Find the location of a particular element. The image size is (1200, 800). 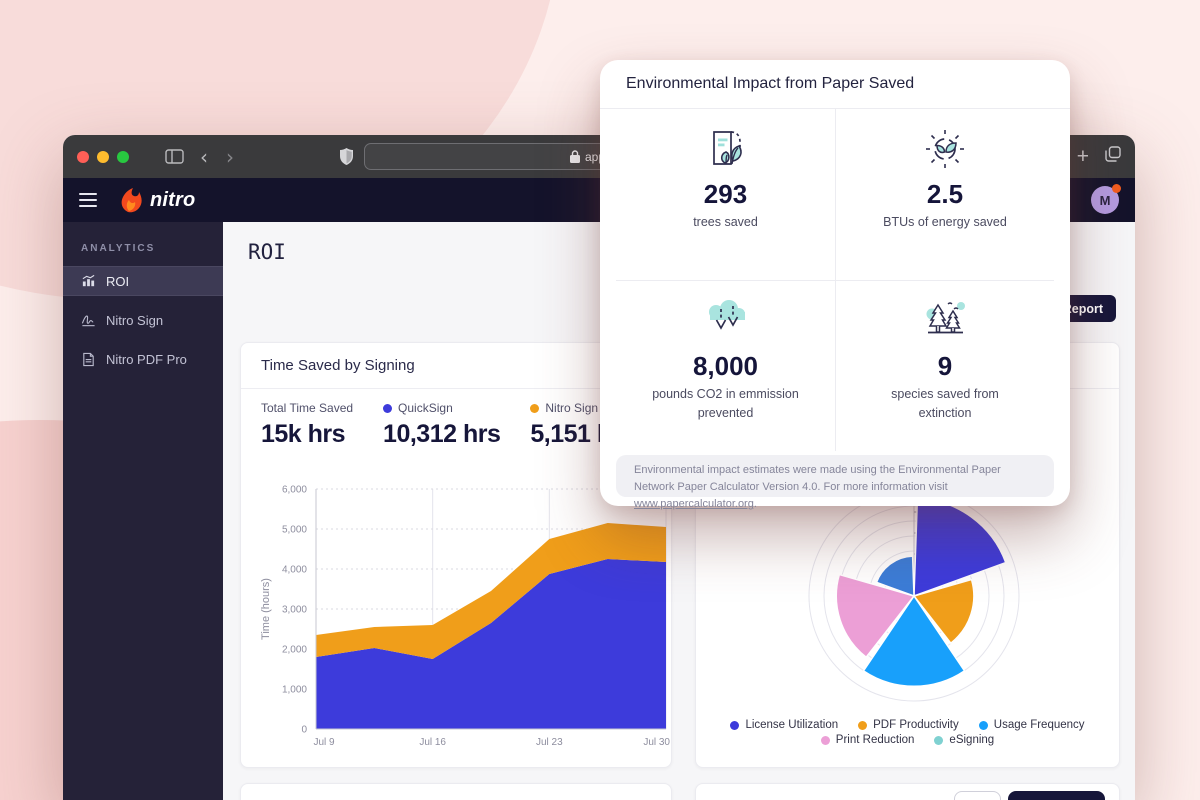

lock-icon is located at coordinates (575, 156).